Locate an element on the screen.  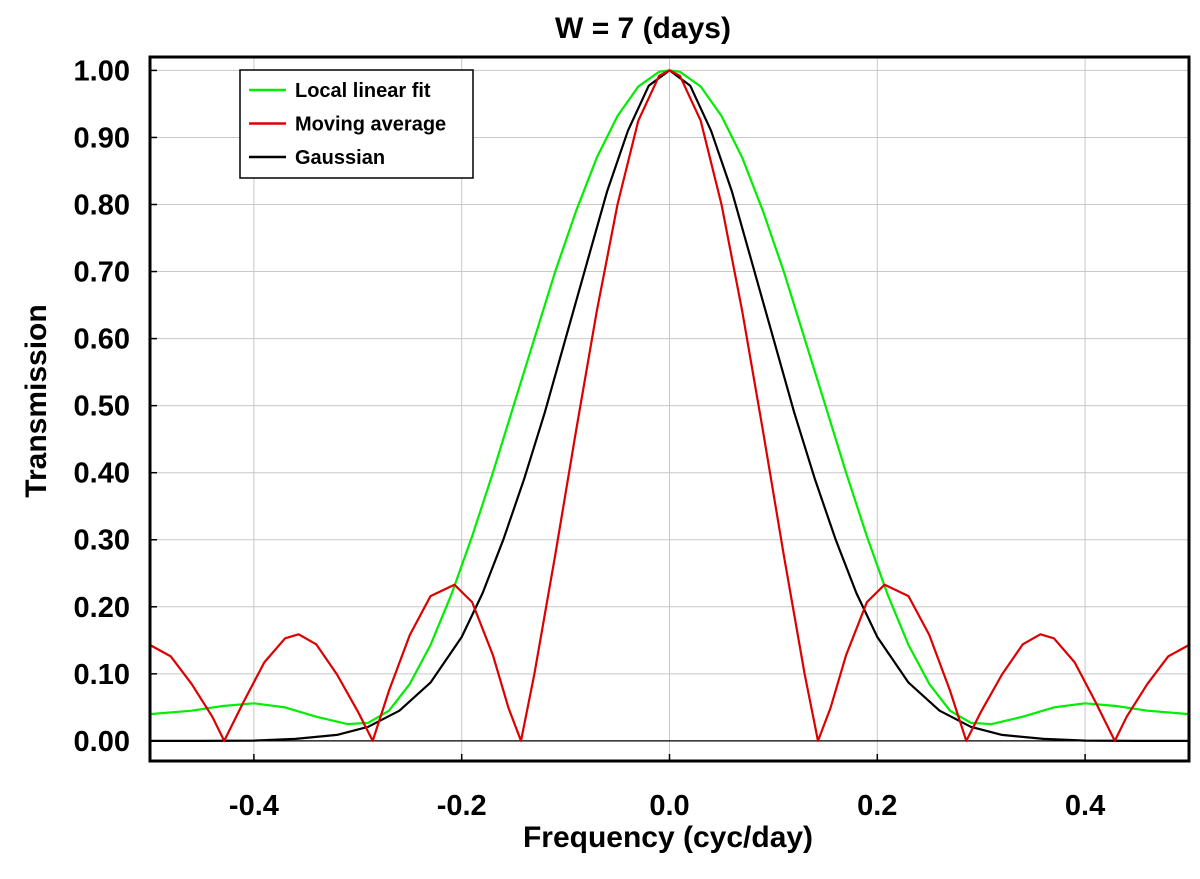
legend: Local linear fit Moving average Gaussian is located at coordinates (356, 124).